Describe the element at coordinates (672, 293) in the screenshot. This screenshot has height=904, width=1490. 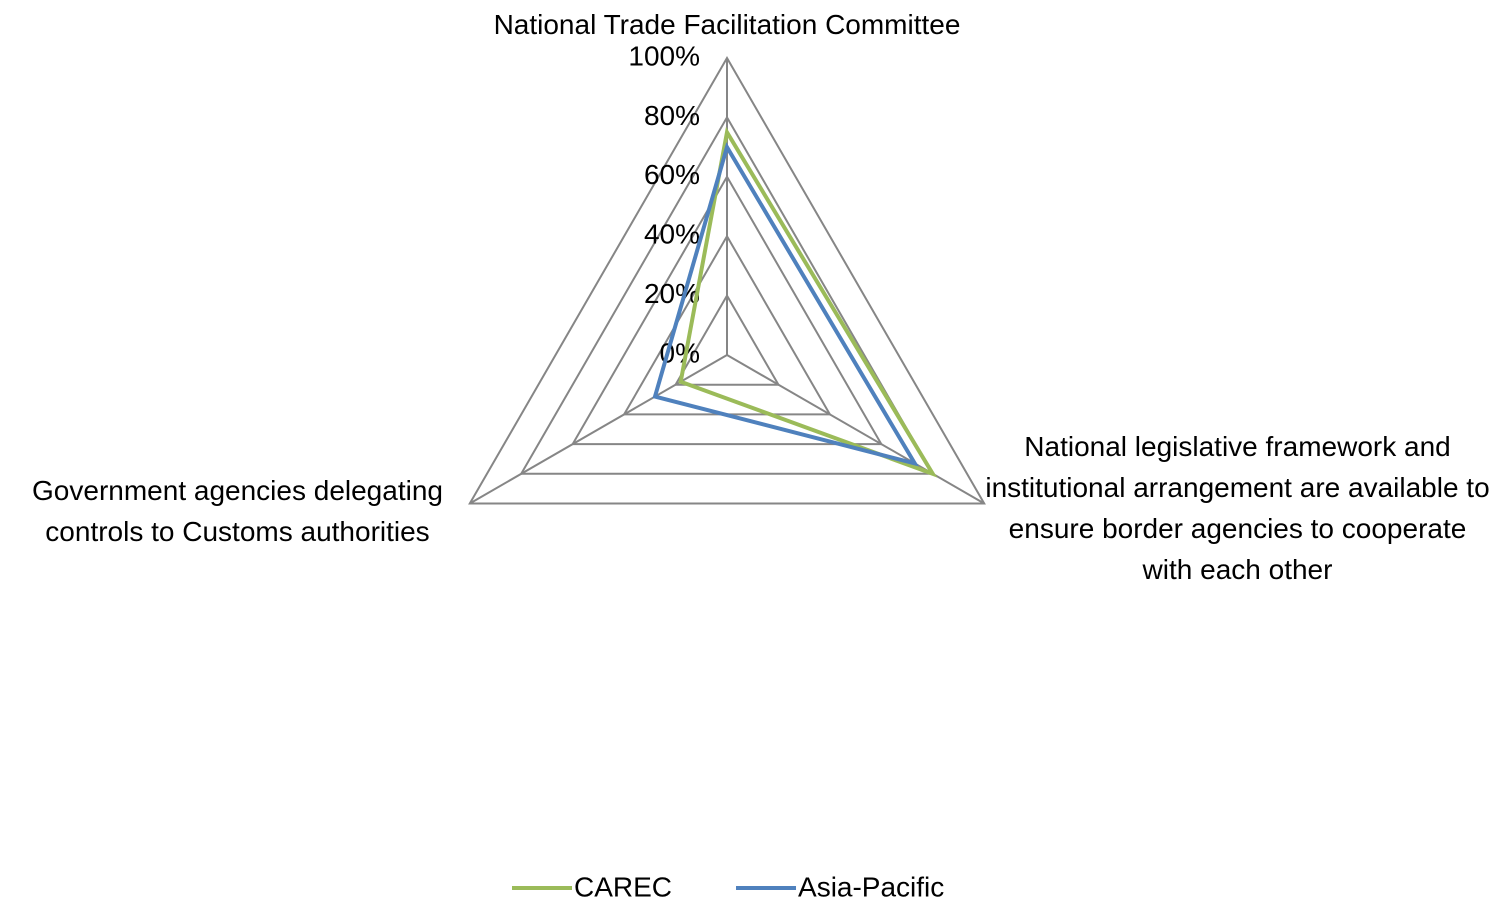
I see `tick-label: 20%` at that location.